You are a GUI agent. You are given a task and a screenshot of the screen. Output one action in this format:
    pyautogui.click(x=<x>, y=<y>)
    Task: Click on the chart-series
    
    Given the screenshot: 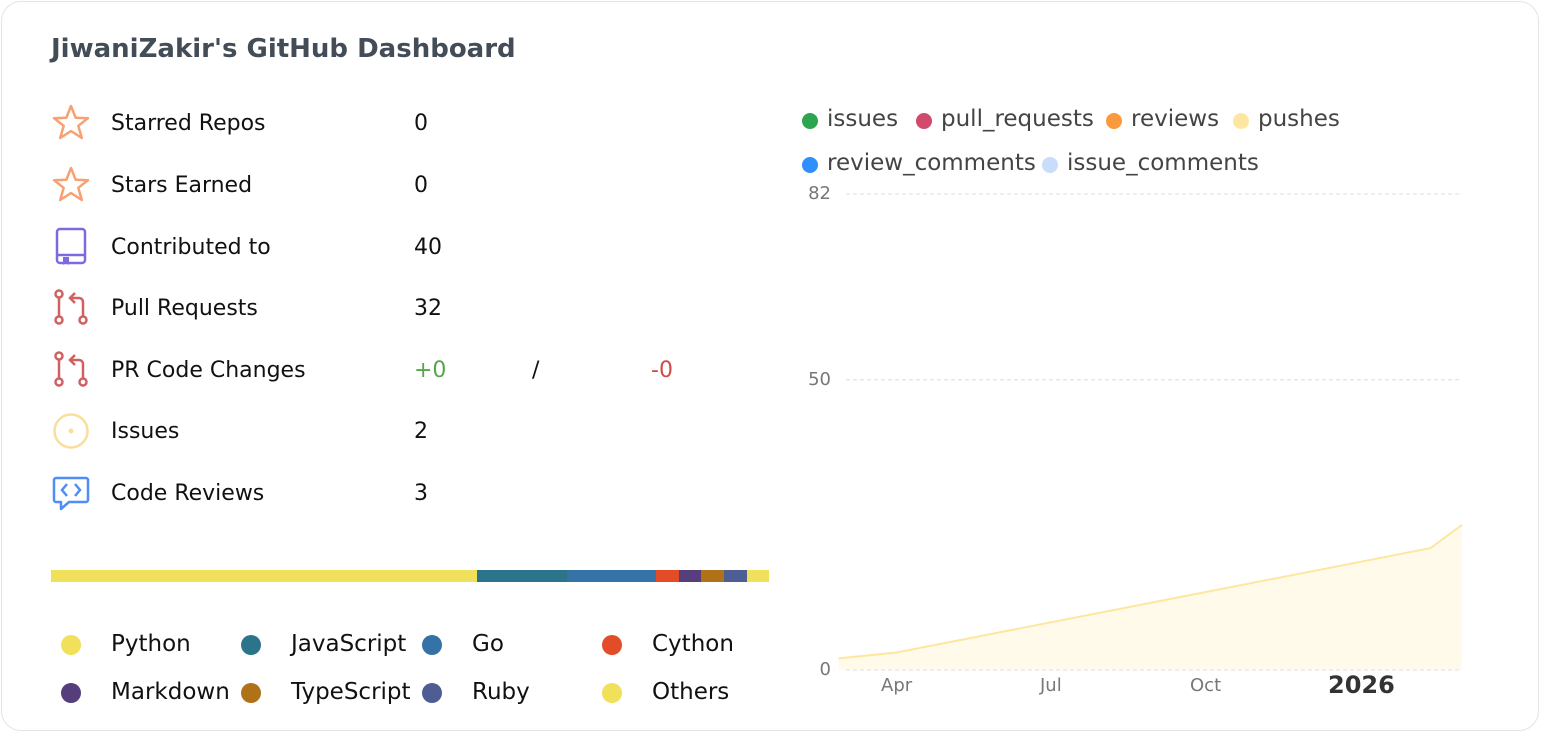 What is the action you would take?
    pyautogui.click(x=1150, y=597)
    